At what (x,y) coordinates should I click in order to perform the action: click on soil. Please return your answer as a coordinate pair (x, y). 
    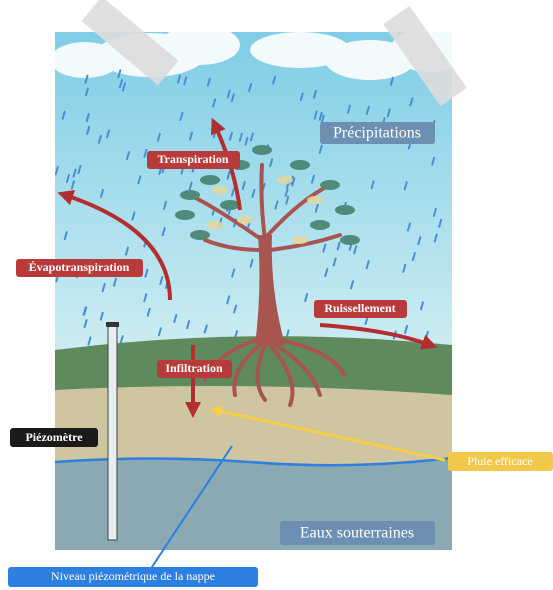
    Looking at the image, I should click on (253, 428).